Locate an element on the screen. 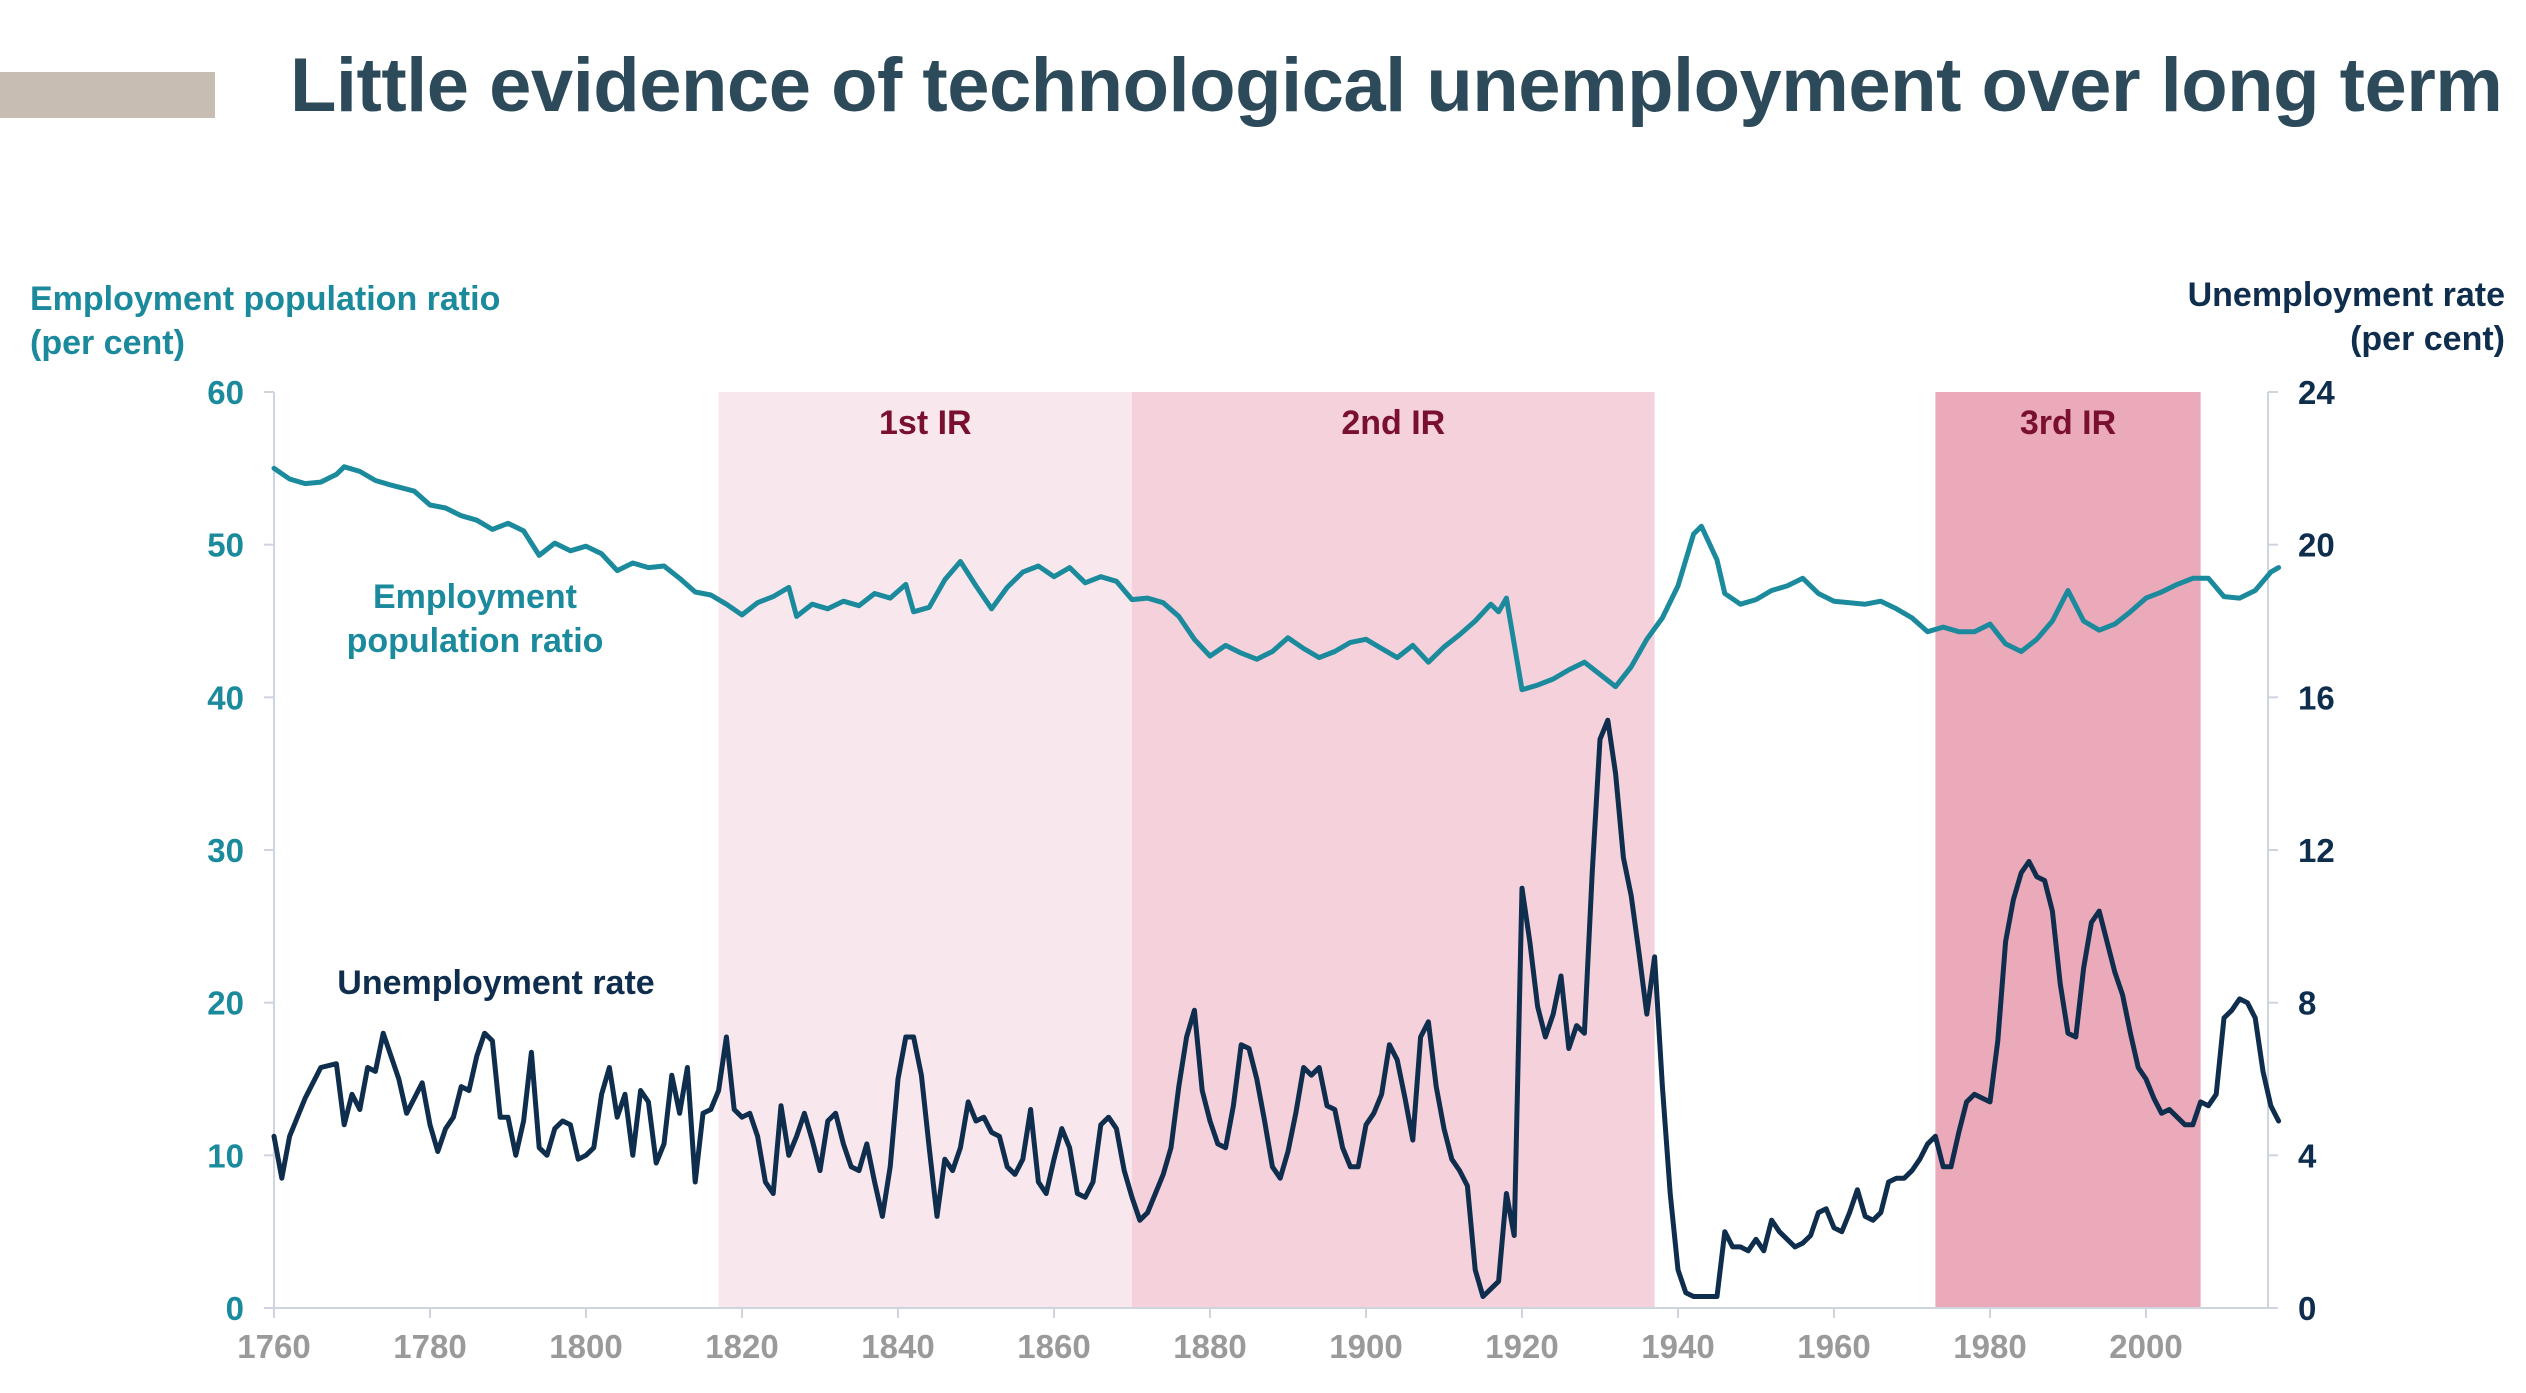  right-tick-label: 24 is located at coordinates (2316, 392).